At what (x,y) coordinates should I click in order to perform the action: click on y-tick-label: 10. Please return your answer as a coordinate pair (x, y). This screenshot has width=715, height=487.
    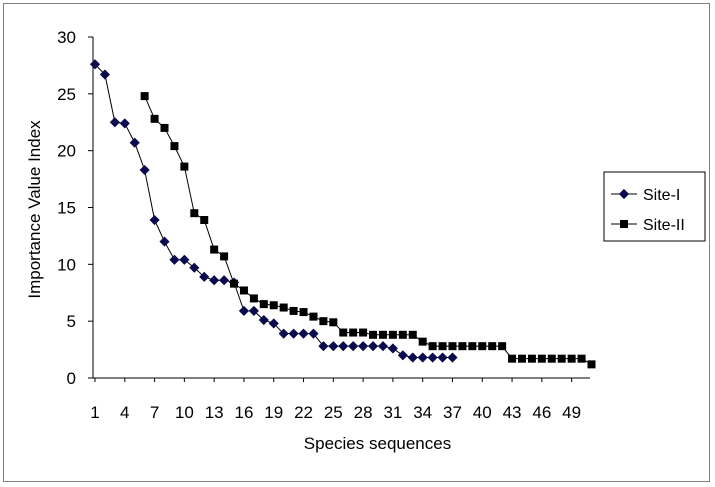
    Looking at the image, I should click on (66, 264).